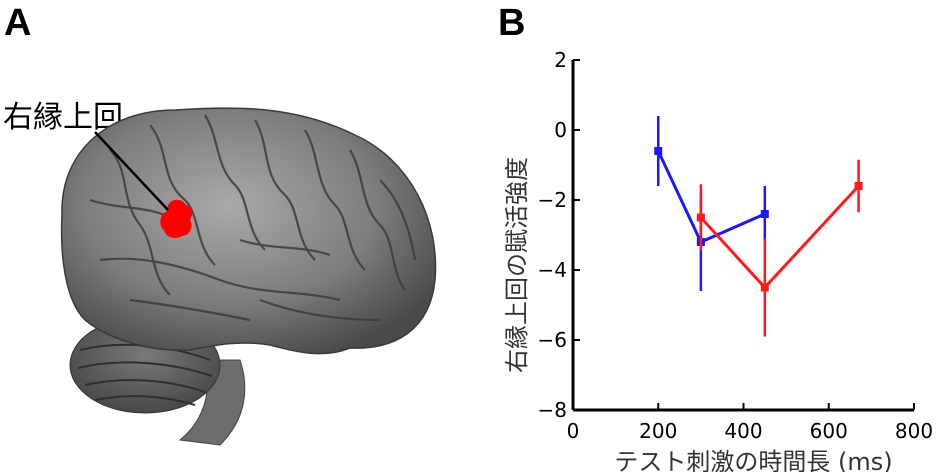  I want to click on y-axis-label: 右縁上回の賦活強度, so click(517, 265).